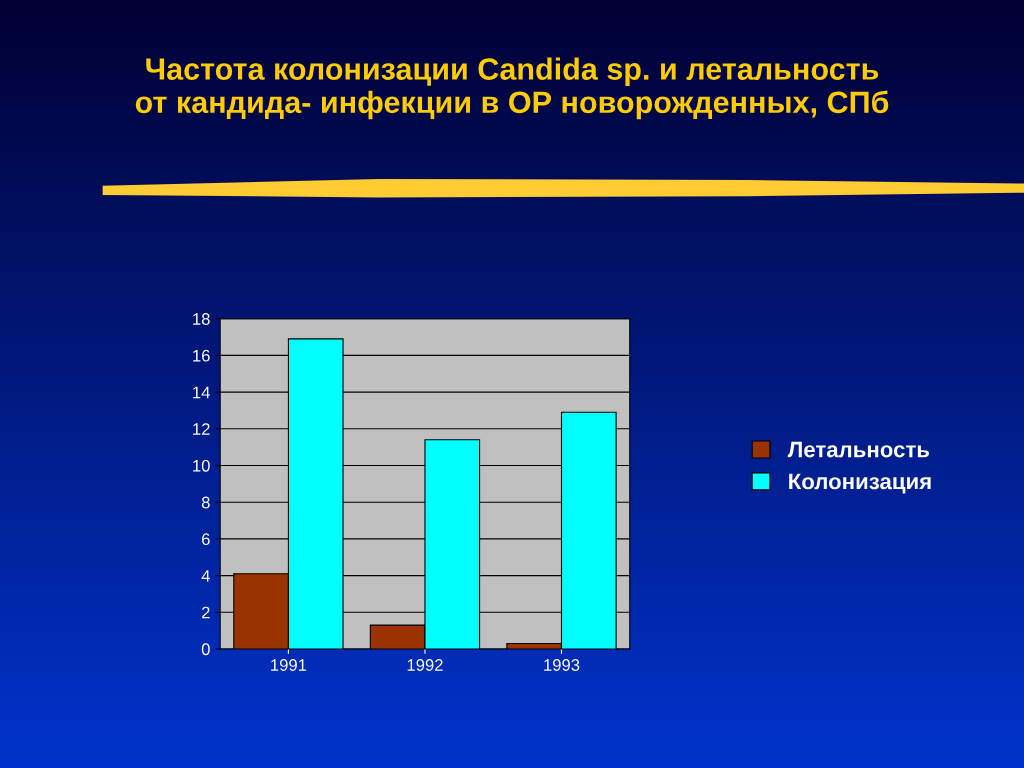  I want to click on y-tick-label: 14, so click(201, 392).